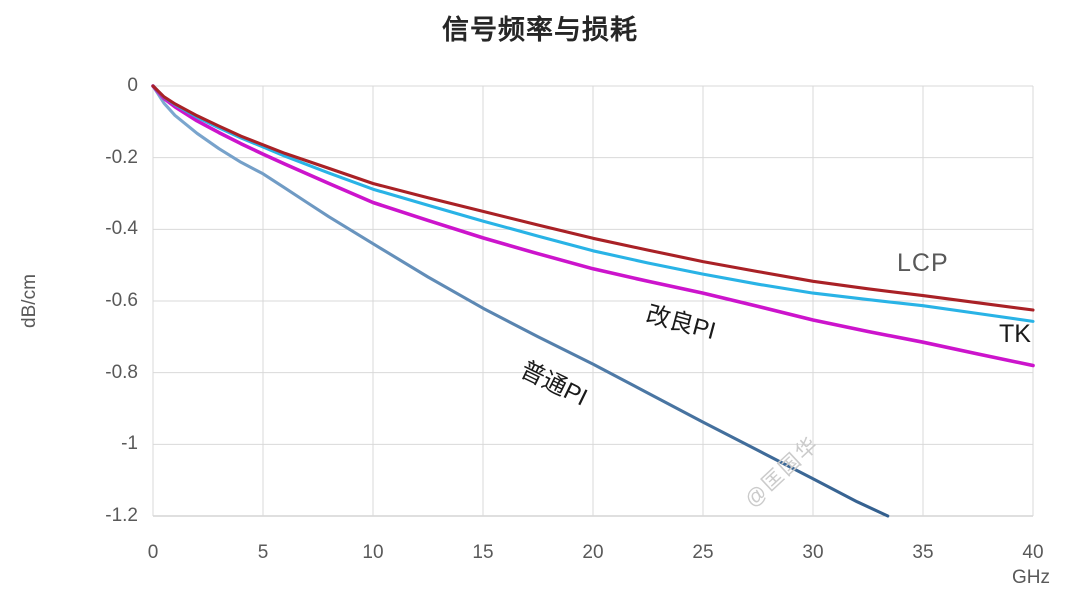  What do you see at coordinates (153, 552) in the screenshot?
I see `x-tick-label: 0` at bounding box center [153, 552].